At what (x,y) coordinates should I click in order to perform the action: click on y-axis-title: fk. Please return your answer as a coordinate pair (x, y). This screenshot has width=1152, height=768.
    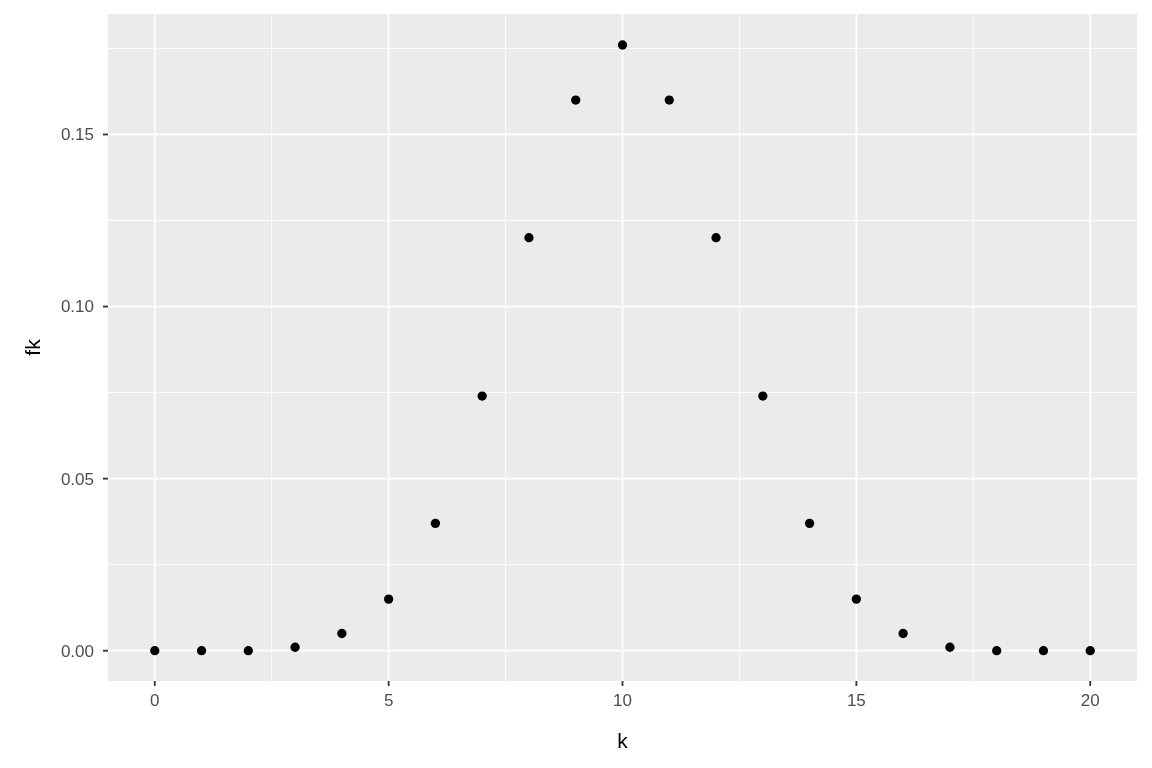
    Looking at the image, I should click on (32, 347).